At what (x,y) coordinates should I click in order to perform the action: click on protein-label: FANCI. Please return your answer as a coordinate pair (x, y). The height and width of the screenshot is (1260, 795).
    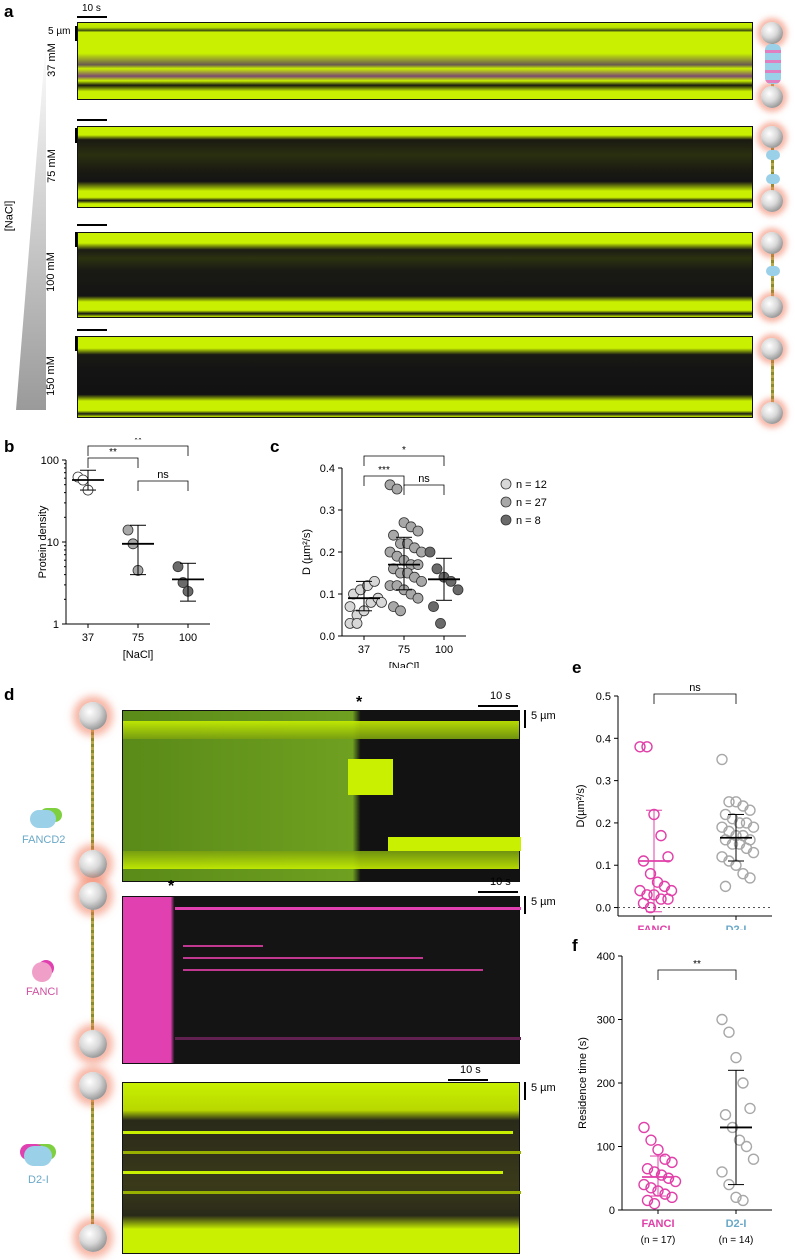
    Looking at the image, I should click on (42, 992).